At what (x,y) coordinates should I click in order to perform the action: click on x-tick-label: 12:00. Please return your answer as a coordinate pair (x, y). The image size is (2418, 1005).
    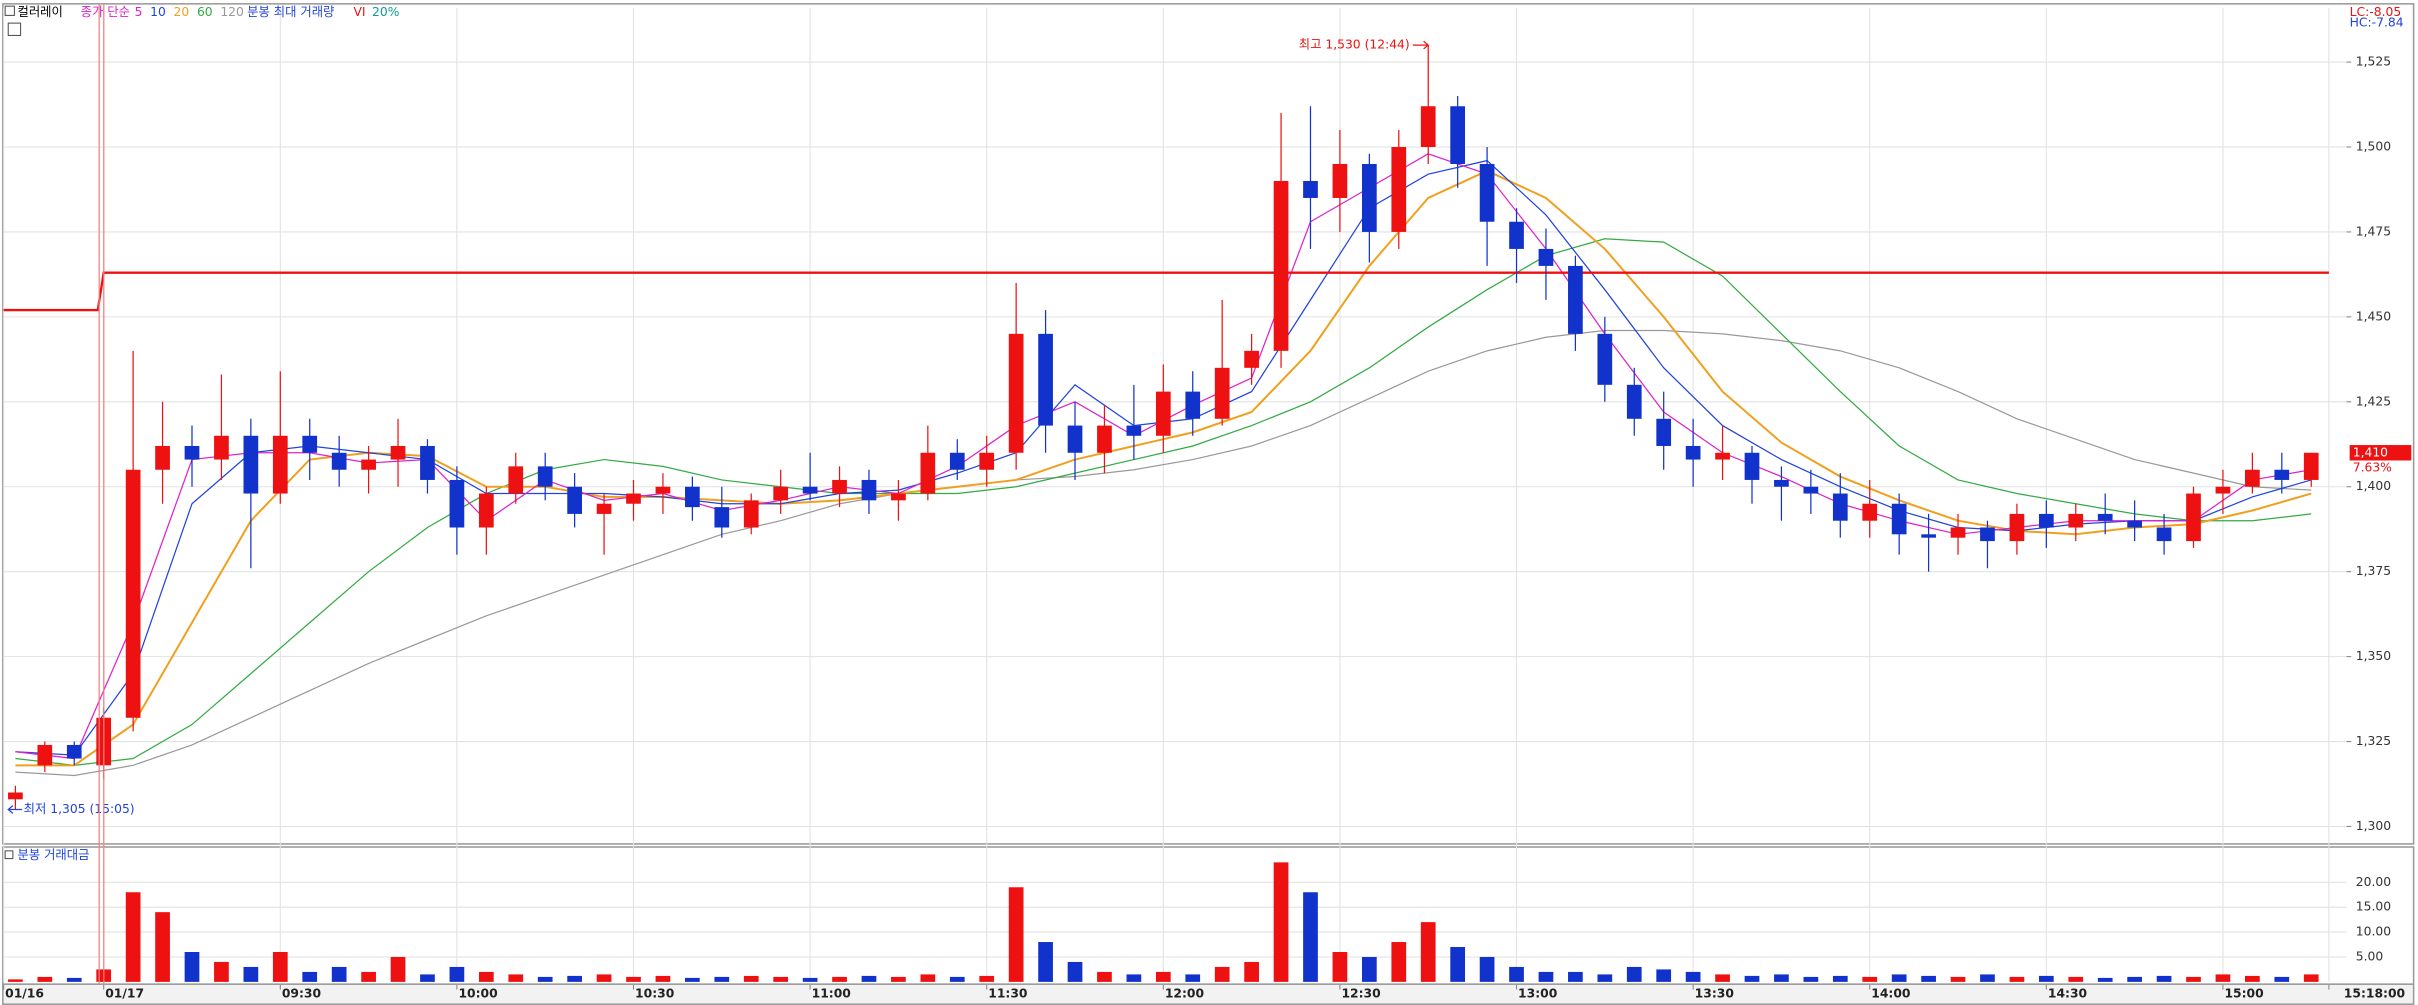
    Looking at the image, I should click on (1184, 994).